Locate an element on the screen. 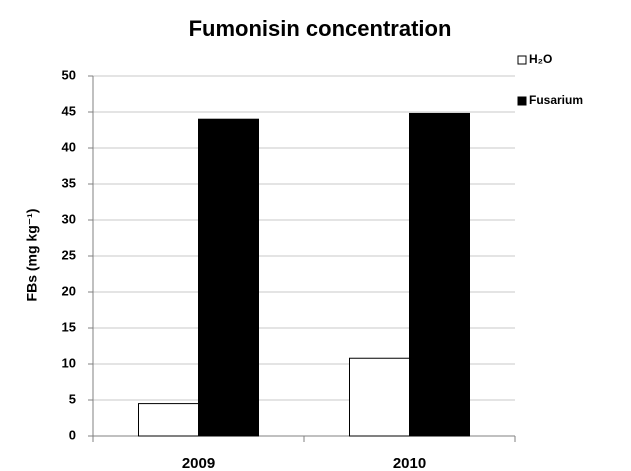 Image resolution: width=631 pixels, height=471 pixels. y-tick-label: 10 is located at coordinates (69, 362).